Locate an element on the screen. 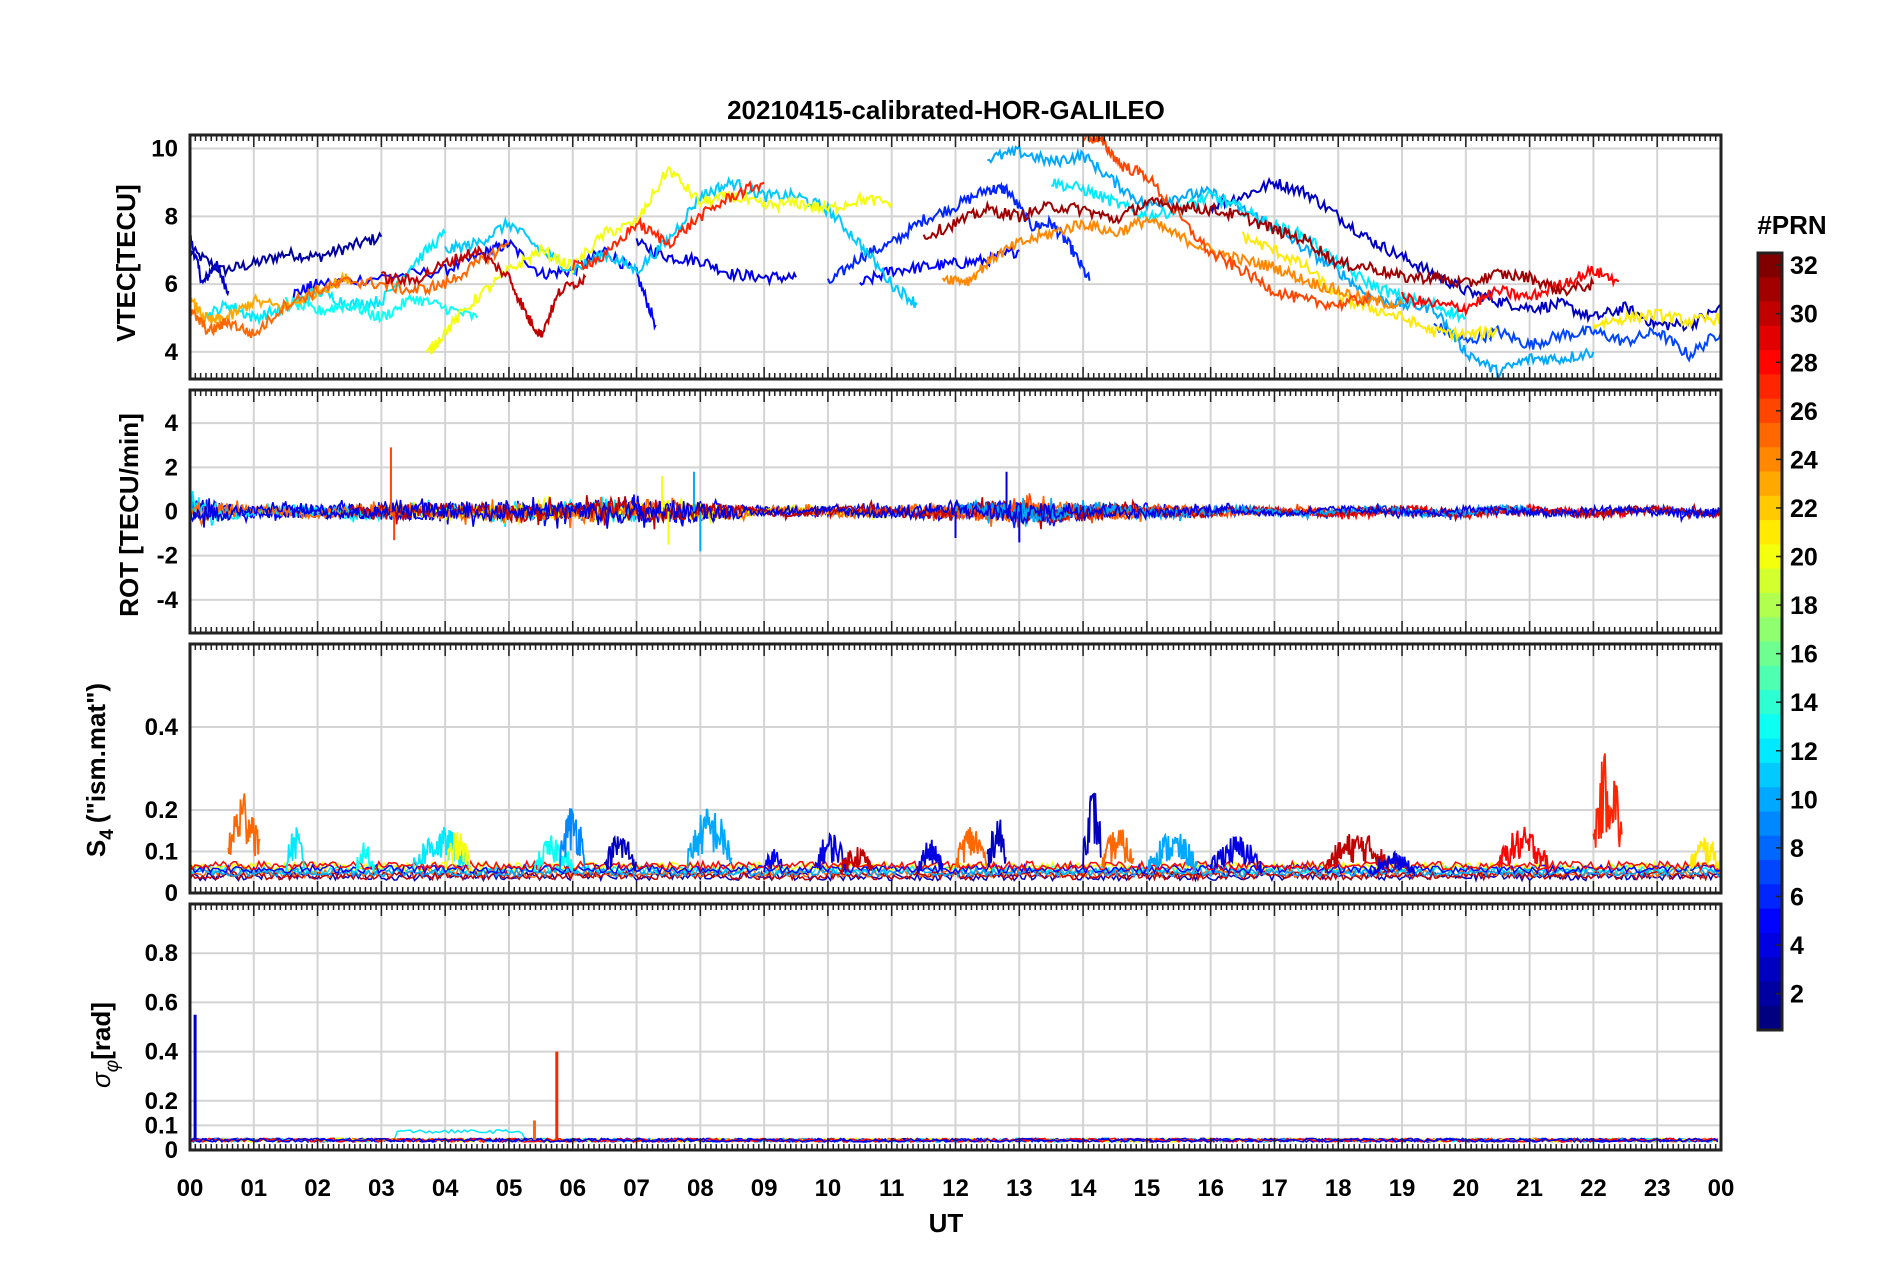  colorbar-tick-label: 14 is located at coordinates (1804, 703).